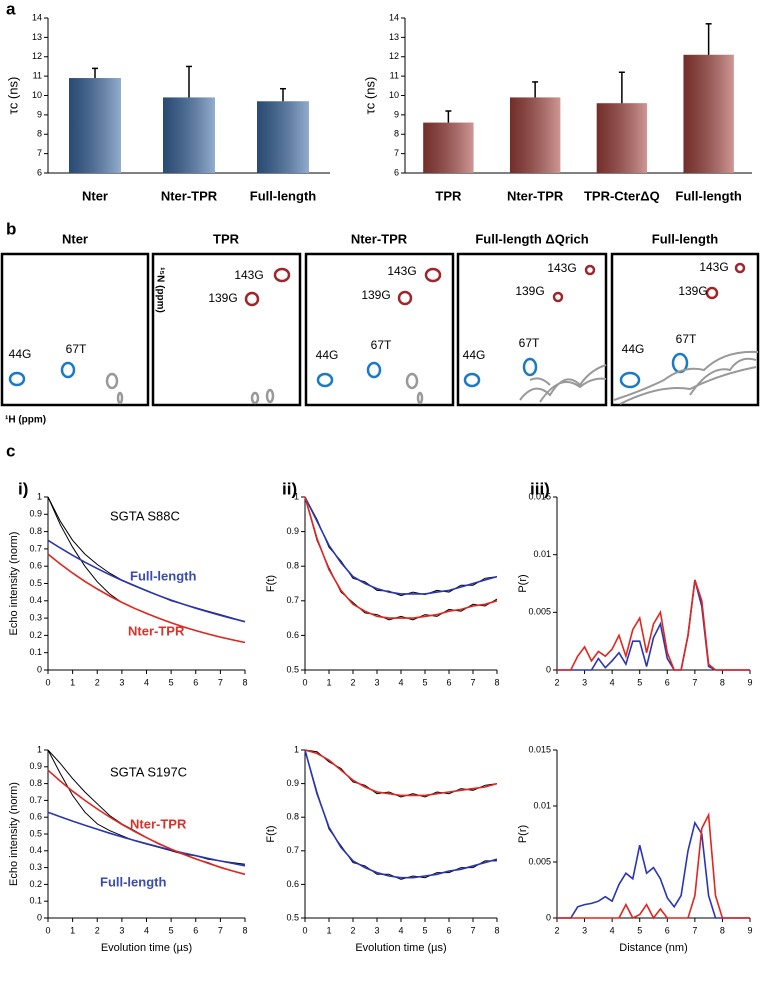  Describe the element at coordinates (394, 95) in the screenshot. I see `y-tick-label: 10` at that location.